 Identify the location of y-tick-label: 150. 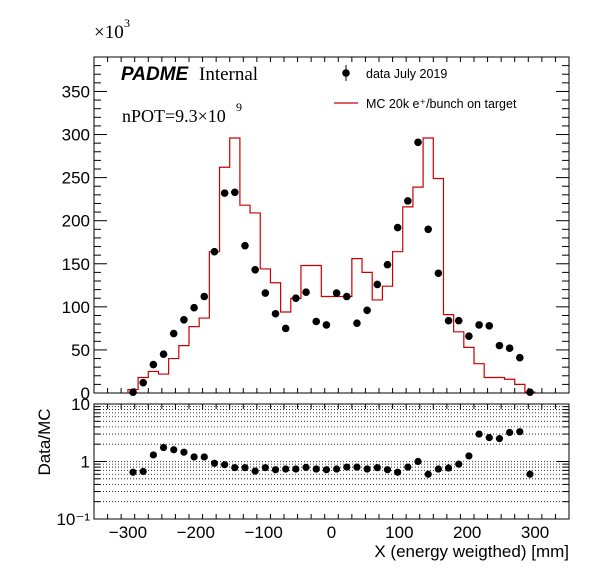
(76, 264).